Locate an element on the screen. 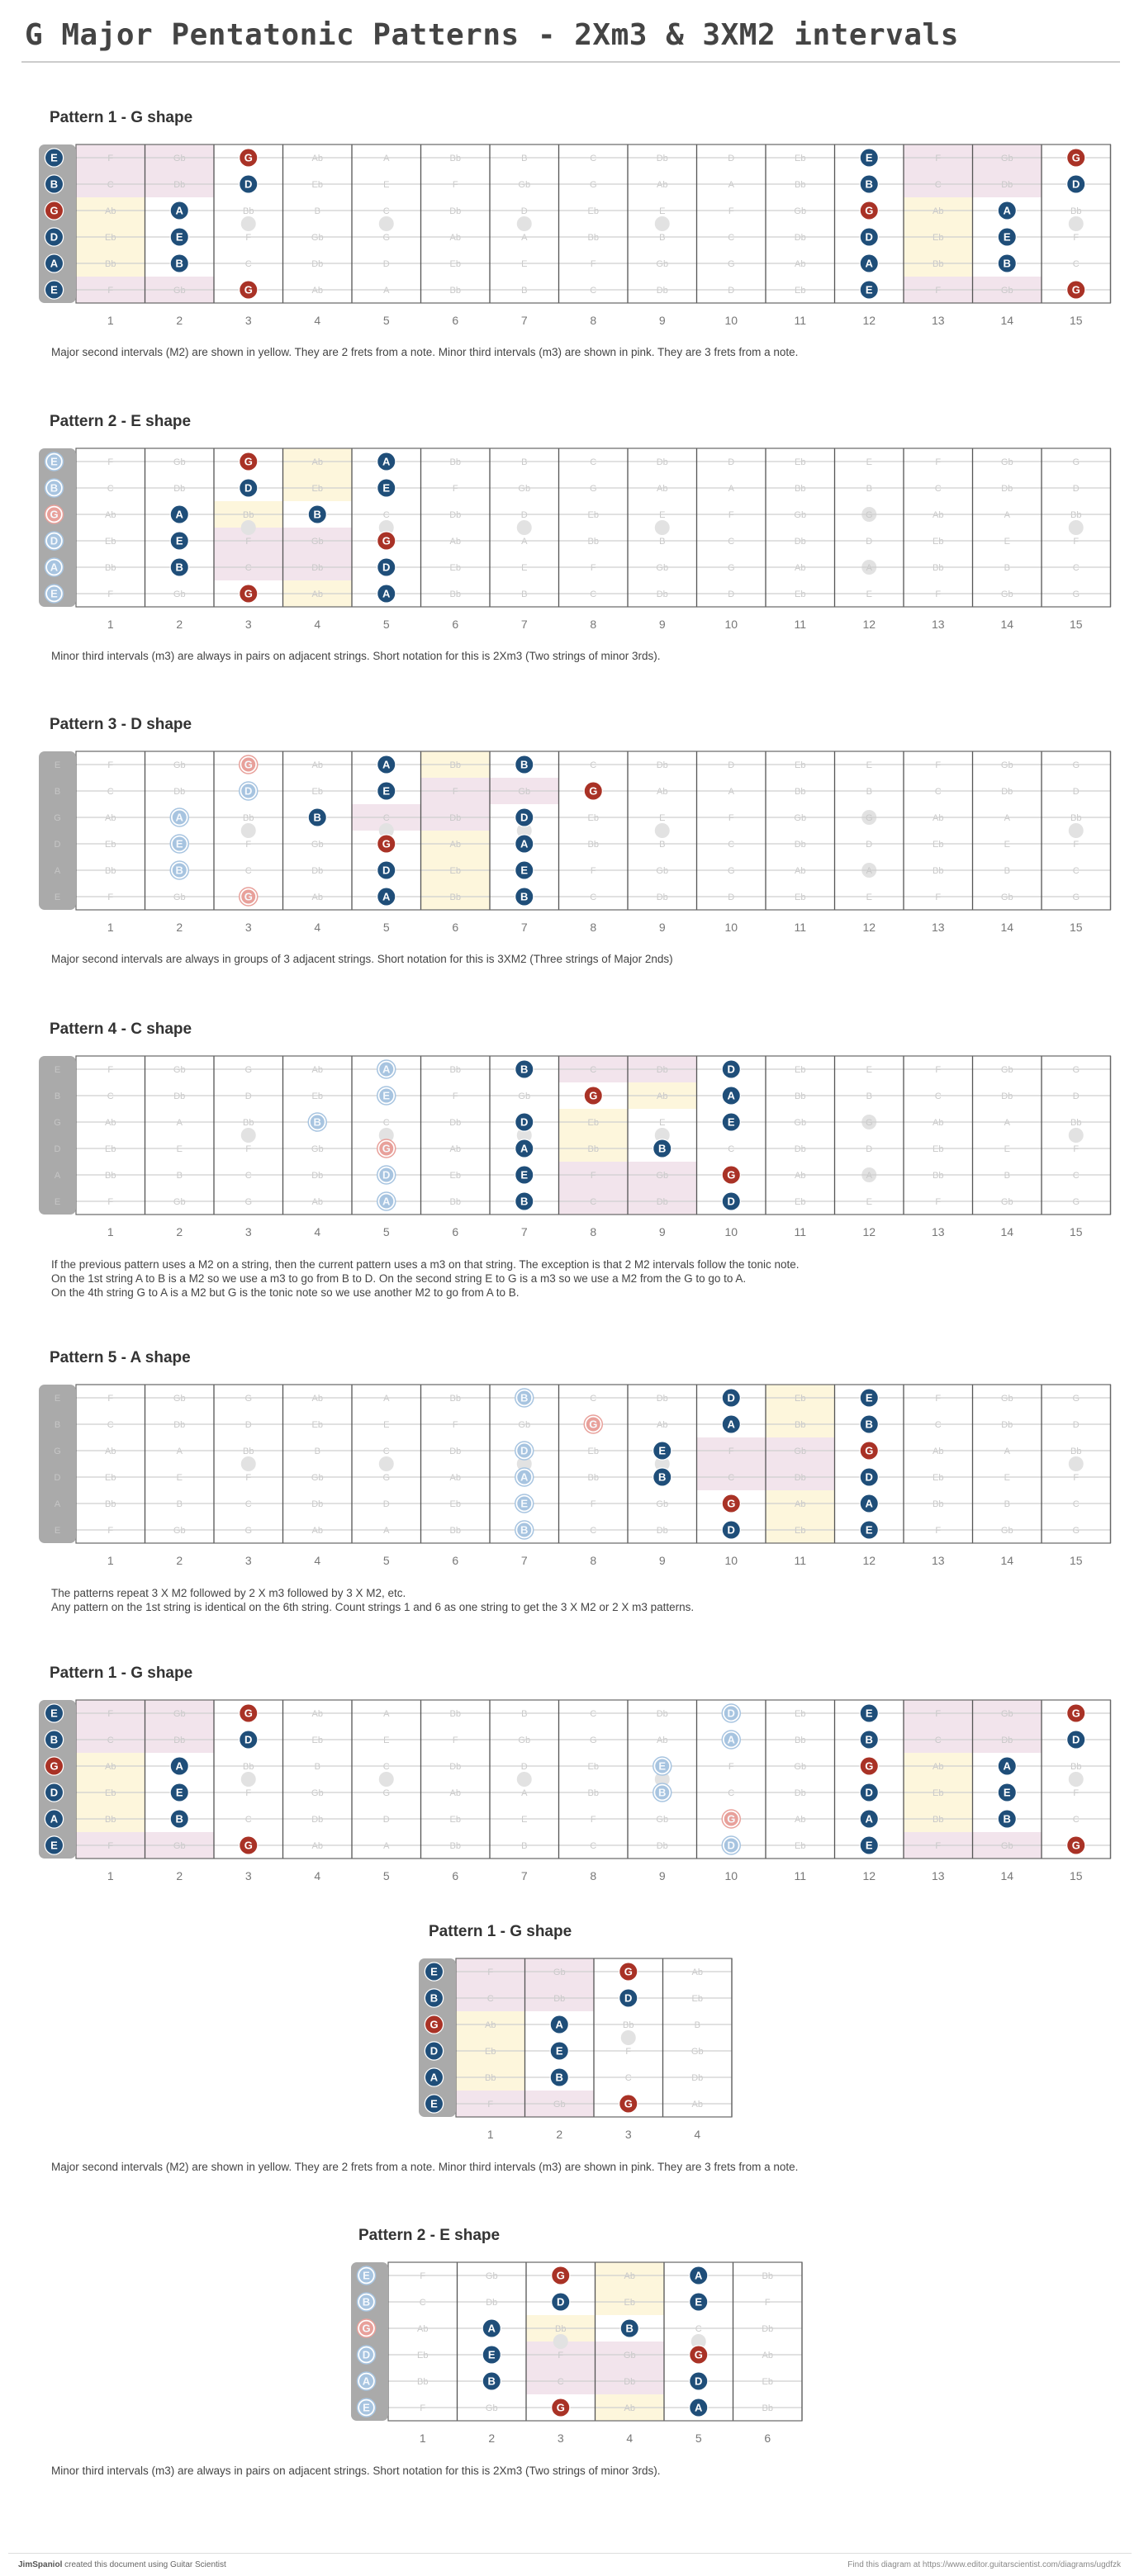 The image size is (1139, 2576). footer-author: JimSpaniol is located at coordinates (41, 2564).